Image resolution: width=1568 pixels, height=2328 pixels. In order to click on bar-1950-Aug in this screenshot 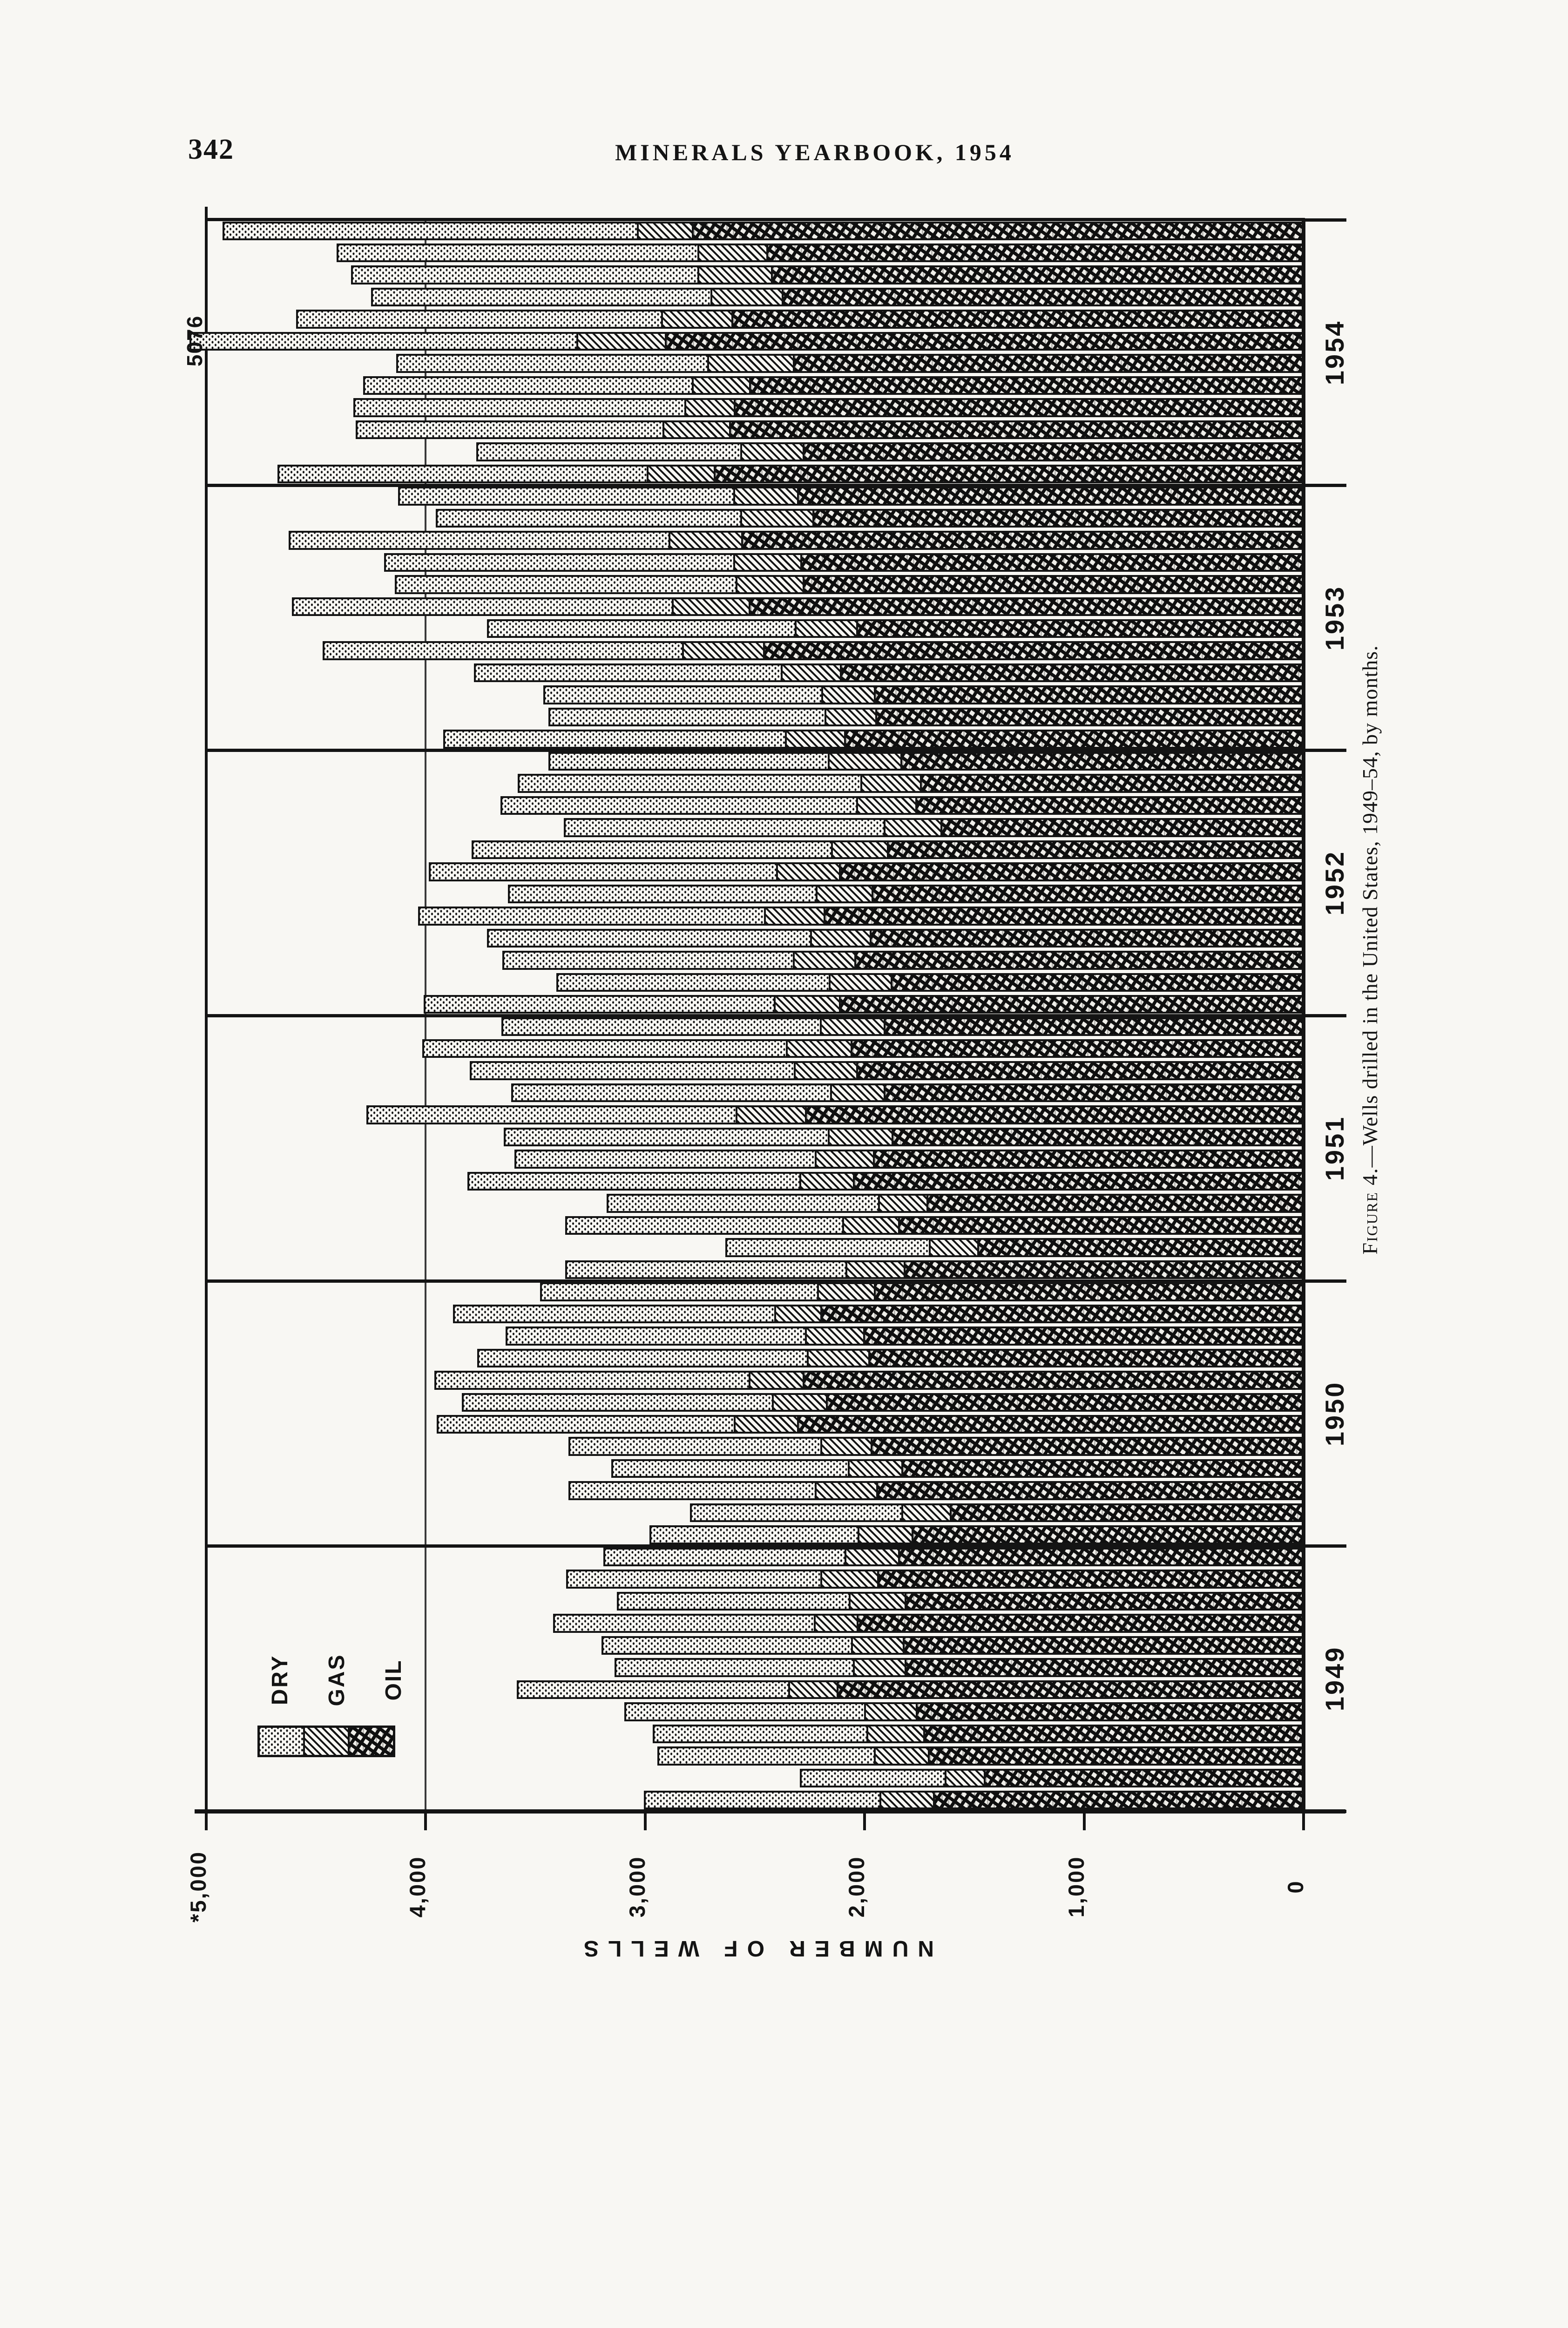, I will do `click(869, 1380)`.